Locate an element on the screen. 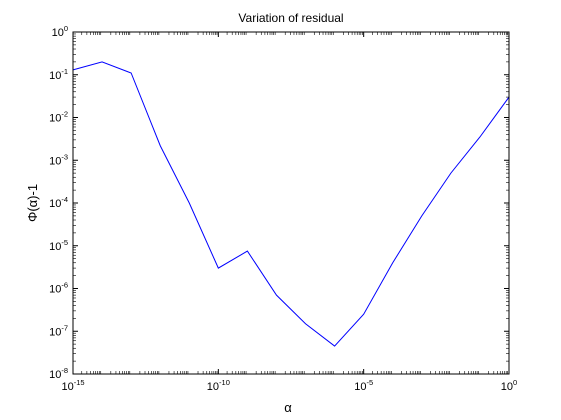  y-tick-label: 10⁻⁵ is located at coordinates (58, 245).